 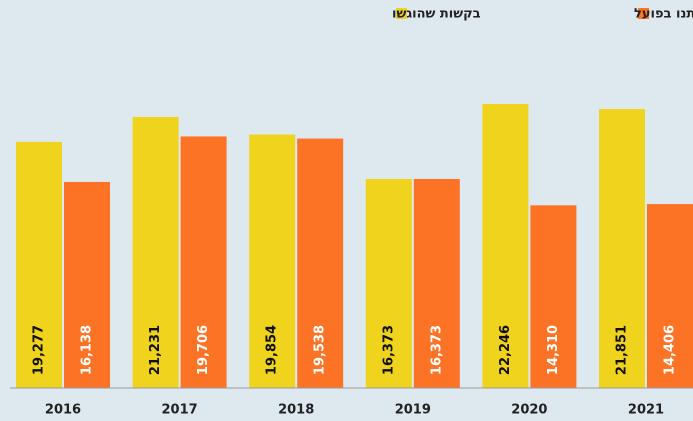 What do you see at coordinates (203, 350) in the screenshot?
I see `value-label: 19,706` at bounding box center [203, 350].